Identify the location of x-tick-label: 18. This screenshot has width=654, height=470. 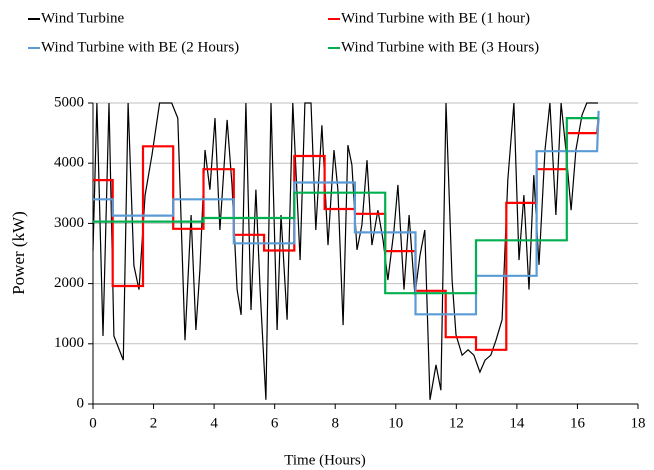
(638, 423).